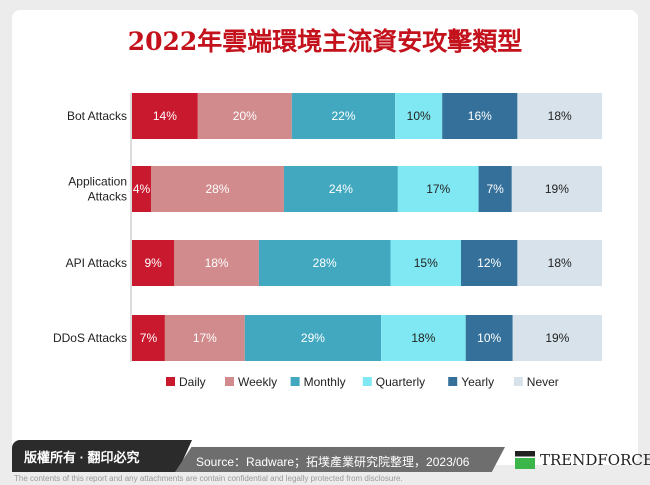 Image resolution: width=650 pixels, height=485 pixels. I want to click on legend-label: Yearly, so click(477, 382).